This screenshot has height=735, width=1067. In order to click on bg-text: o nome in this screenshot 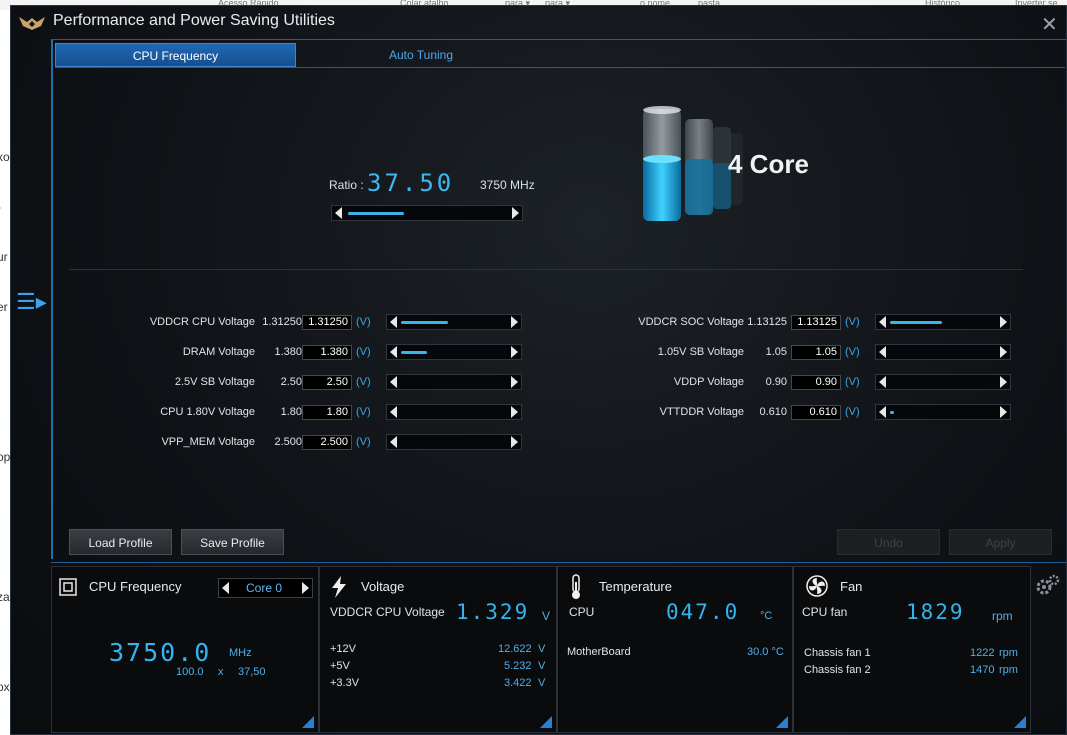, I will do `click(655, 4)`.